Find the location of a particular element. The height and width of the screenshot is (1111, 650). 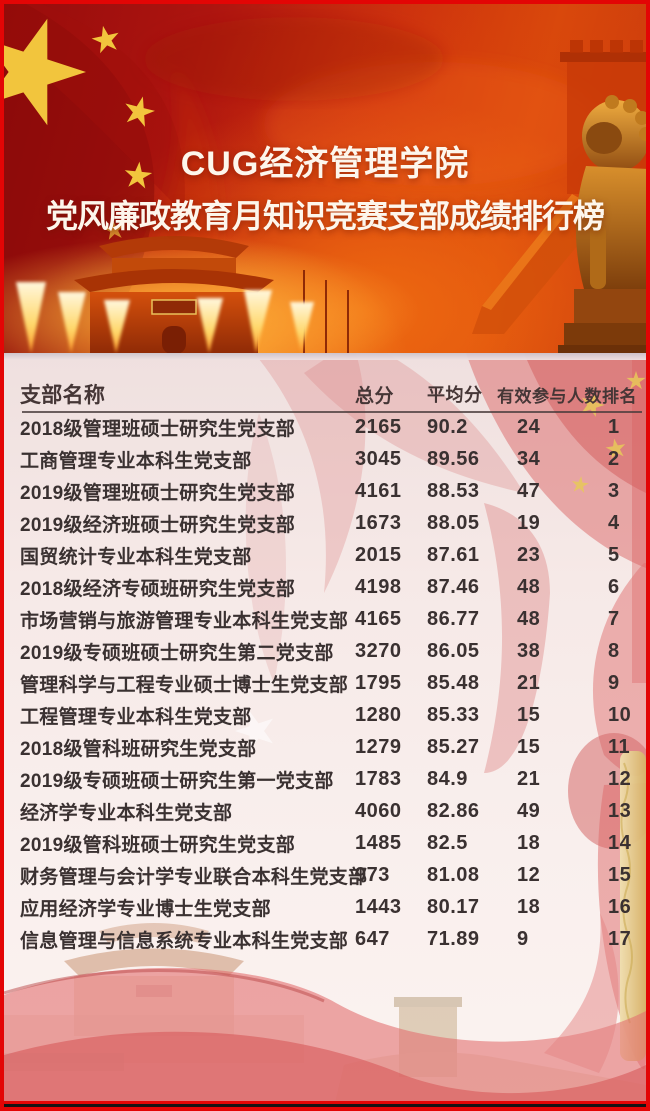

table-row: 市场营销与旅游管理专业本科生党支部 4165 86.77 48 7 is located at coordinates (325, 619).